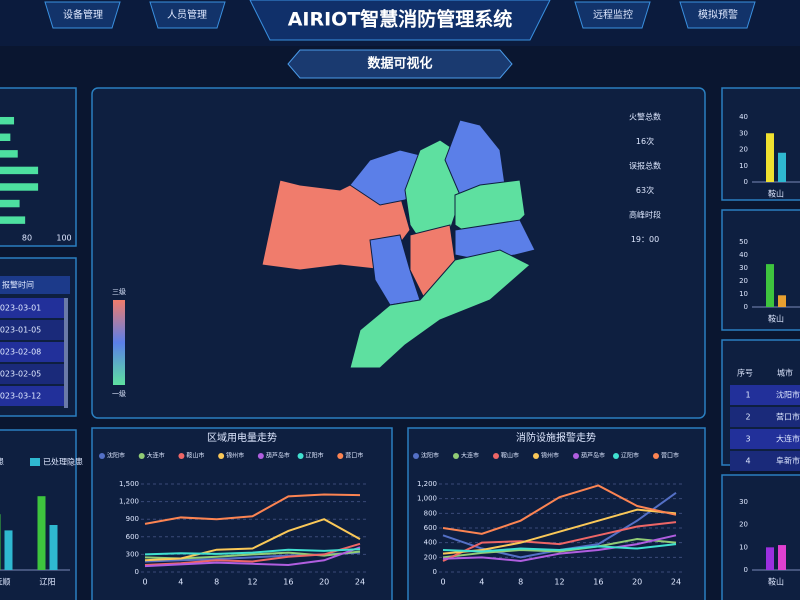 This screenshot has width=800, height=600. I want to click on title-plate, so click(400, 20).